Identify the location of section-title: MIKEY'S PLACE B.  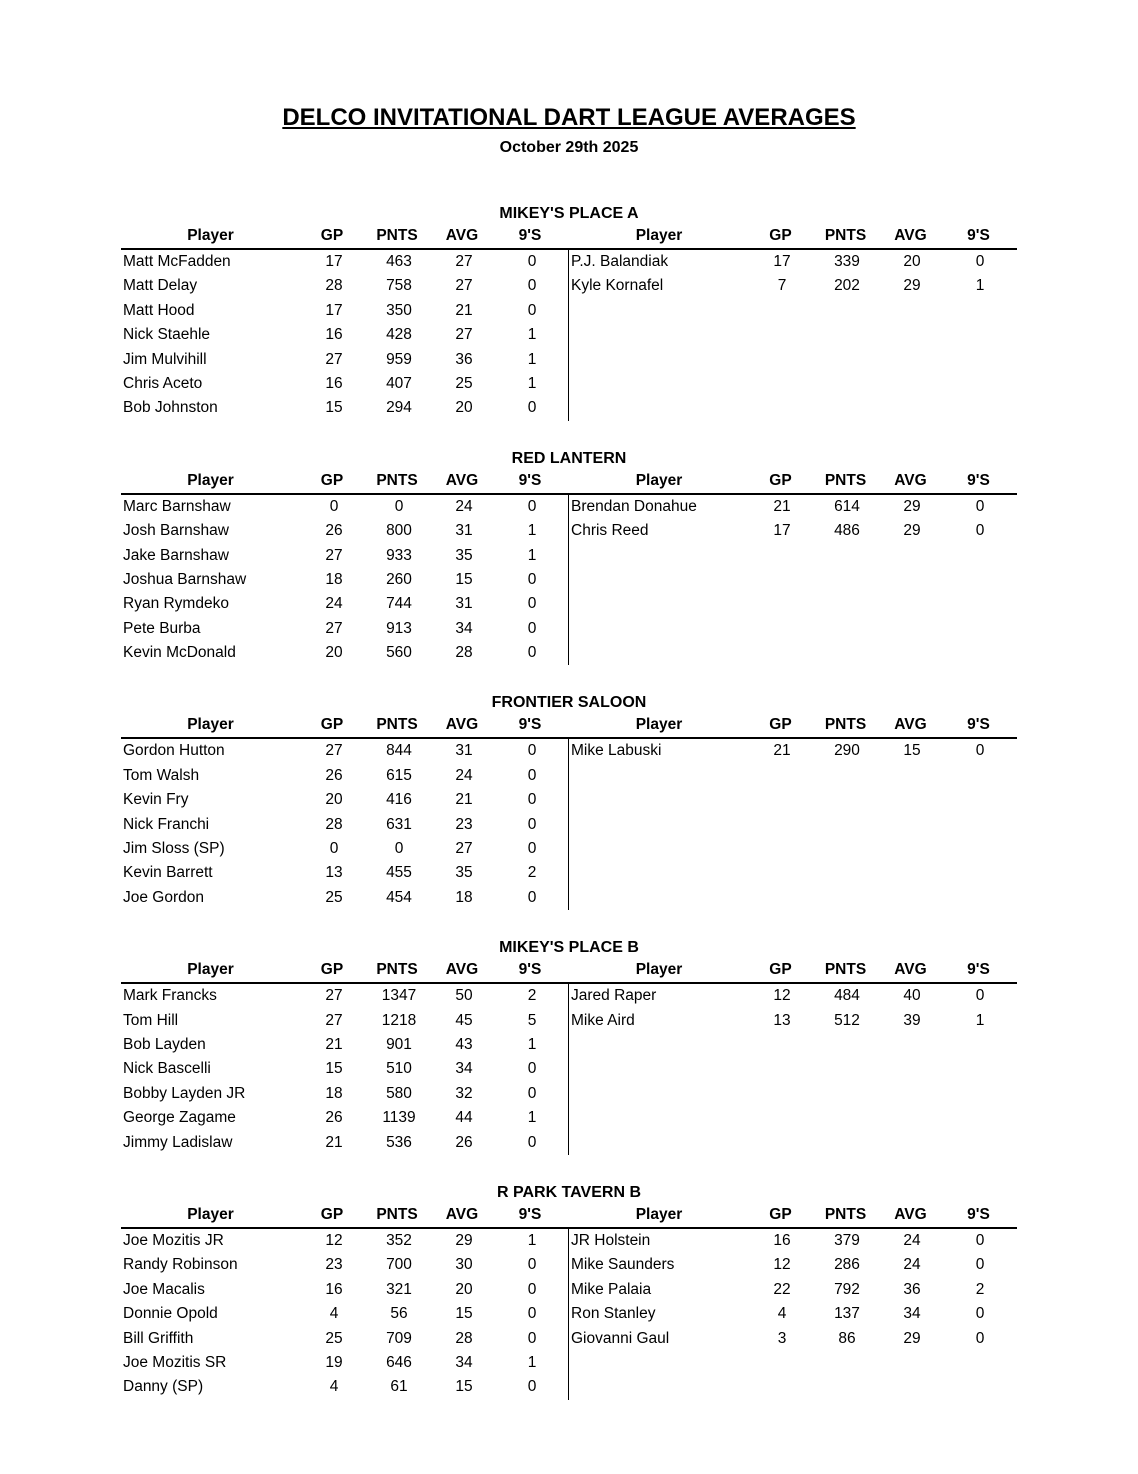
(569, 948).